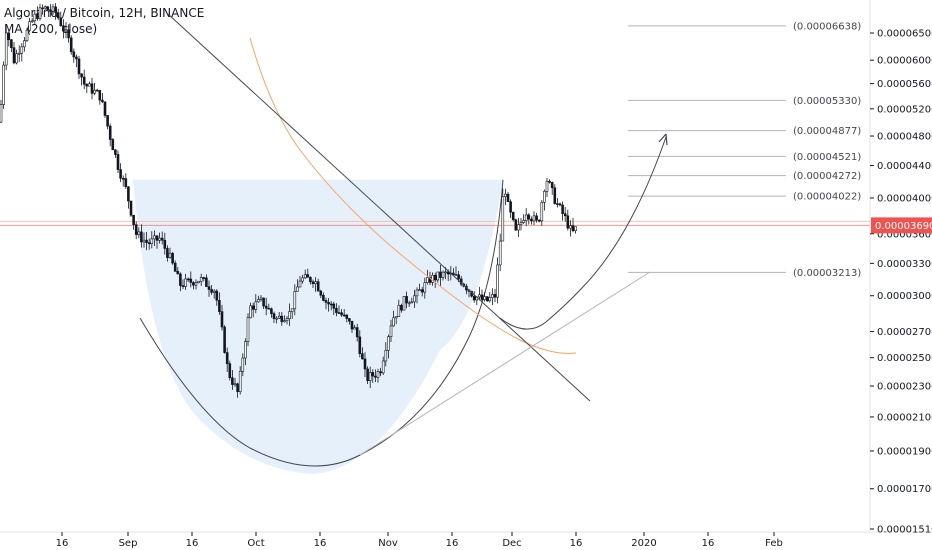 The width and height of the screenshot is (932, 550). Describe the element at coordinates (904, 234) in the screenshot. I see `price-tick-label-7: 0.00003600` at that location.